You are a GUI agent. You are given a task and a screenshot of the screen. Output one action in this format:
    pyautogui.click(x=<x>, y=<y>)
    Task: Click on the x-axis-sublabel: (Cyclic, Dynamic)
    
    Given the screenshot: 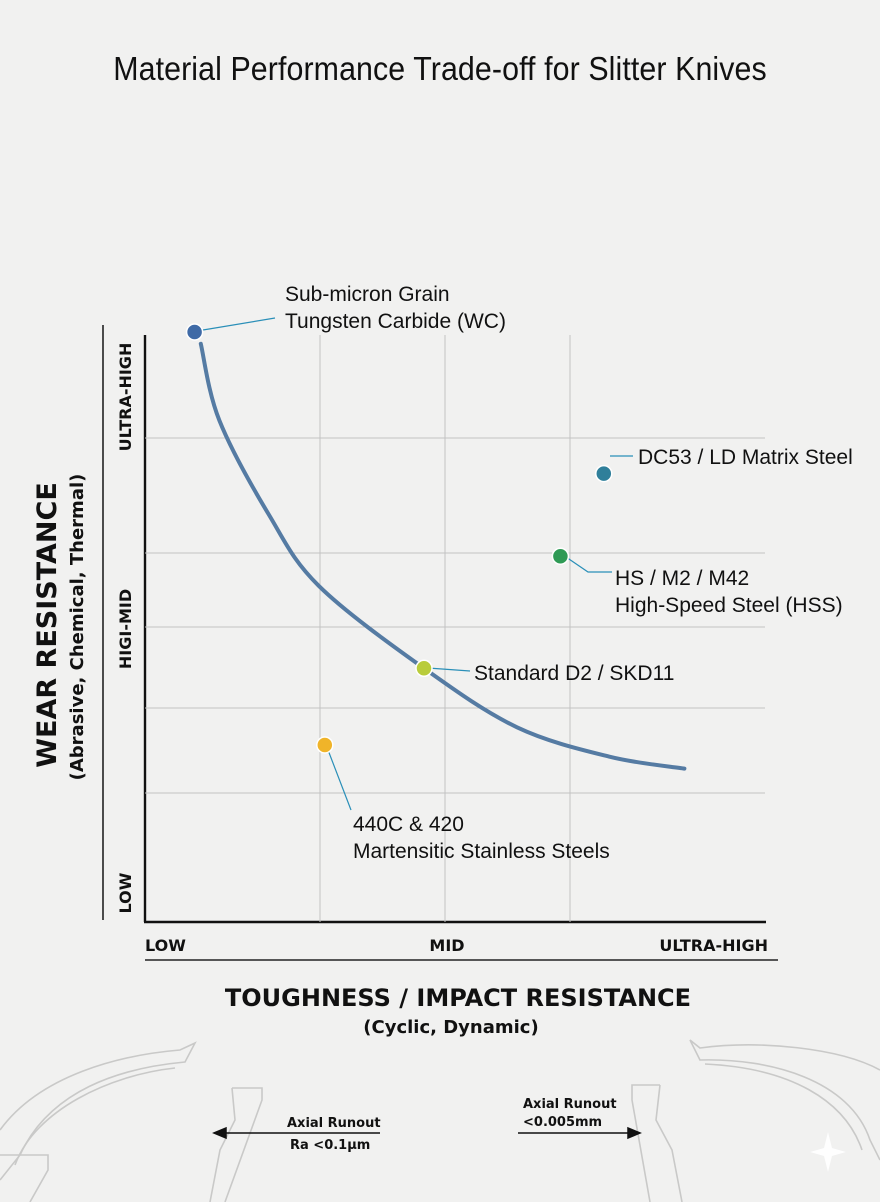 What is the action you would take?
    pyautogui.click(x=450, y=1027)
    